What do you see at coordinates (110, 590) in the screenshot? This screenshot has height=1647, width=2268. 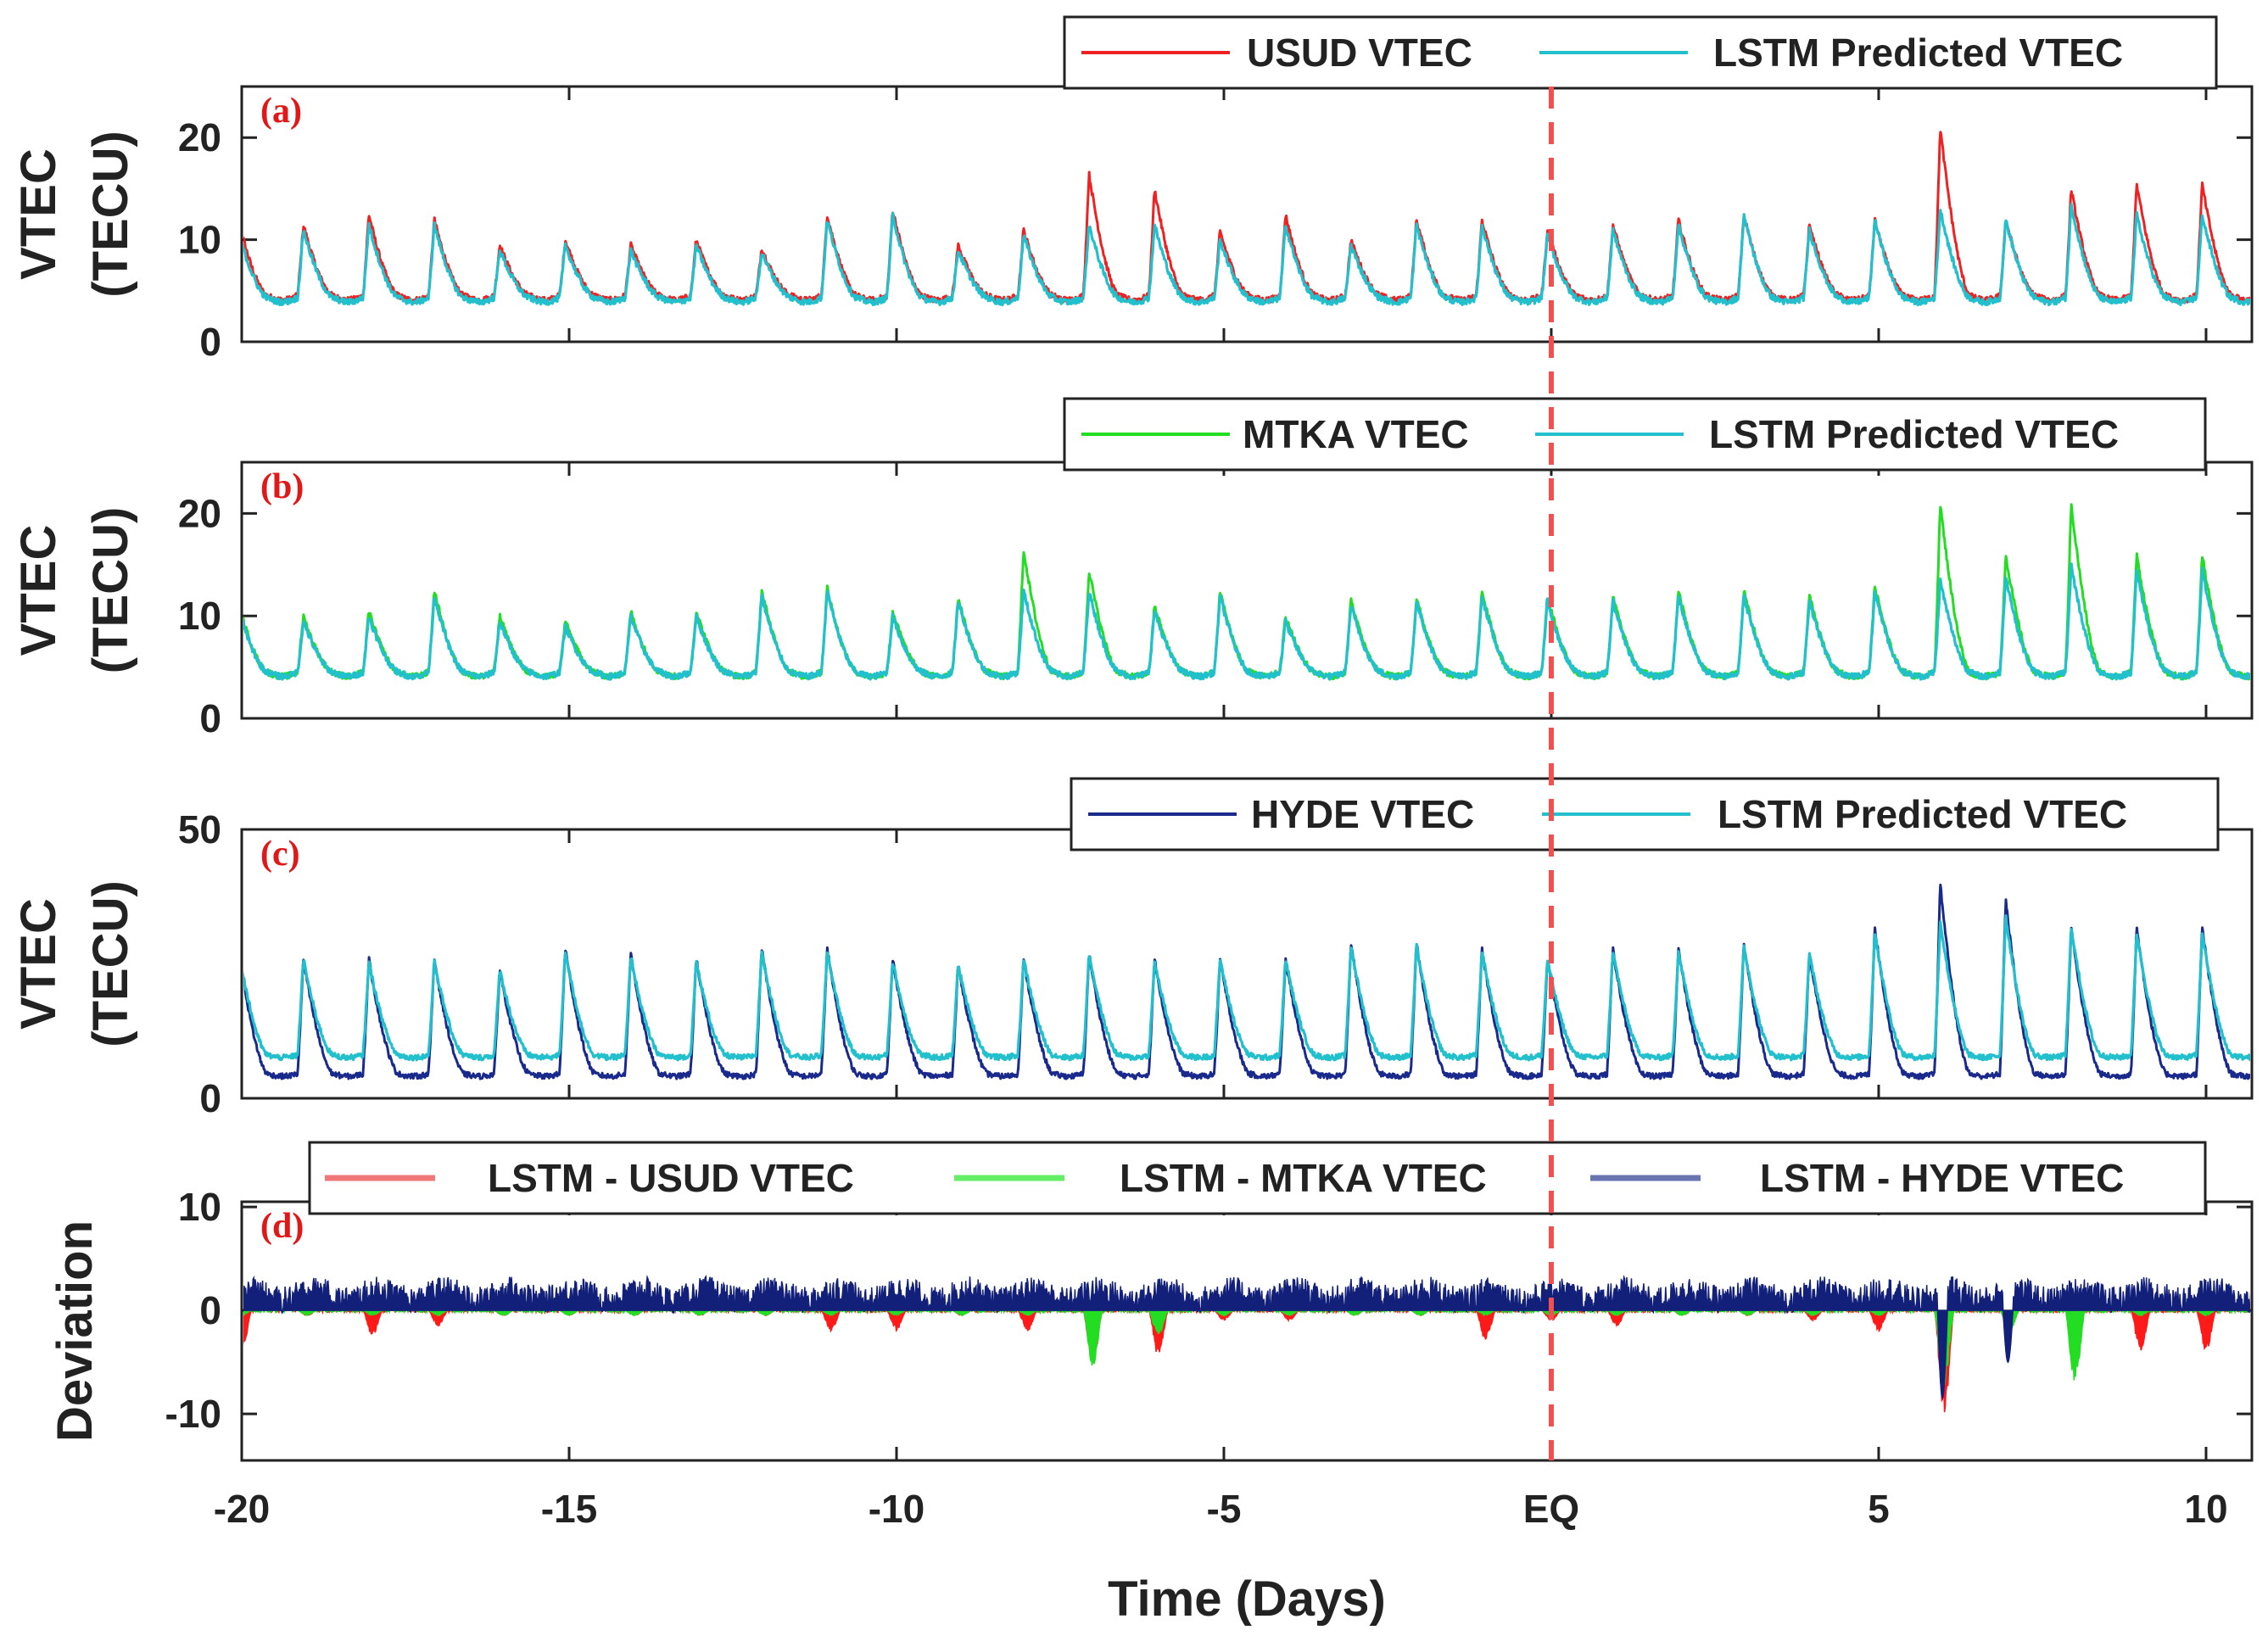 I see `ylabel2-b: (TECU)` at bounding box center [110, 590].